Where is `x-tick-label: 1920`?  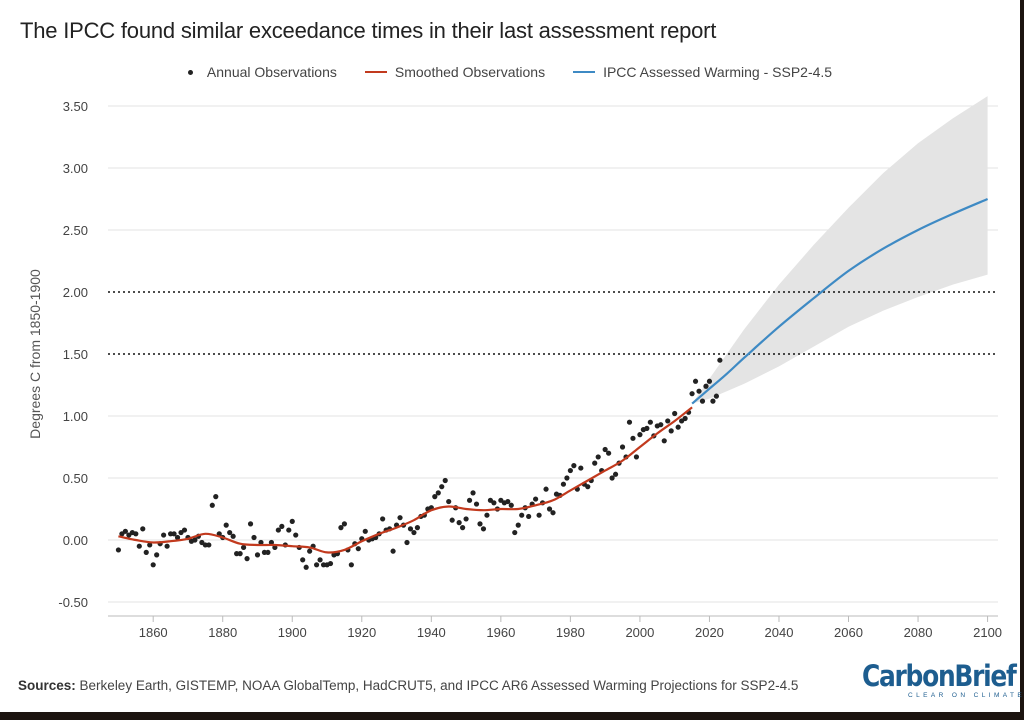 x-tick-label: 1920 is located at coordinates (361, 632).